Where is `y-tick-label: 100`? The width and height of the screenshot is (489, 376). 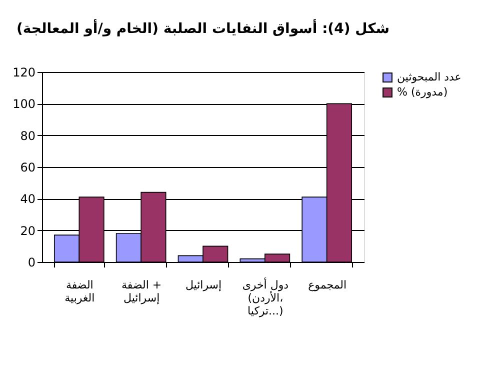 y-tick-label: 100 is located at coordinates (24, 104).